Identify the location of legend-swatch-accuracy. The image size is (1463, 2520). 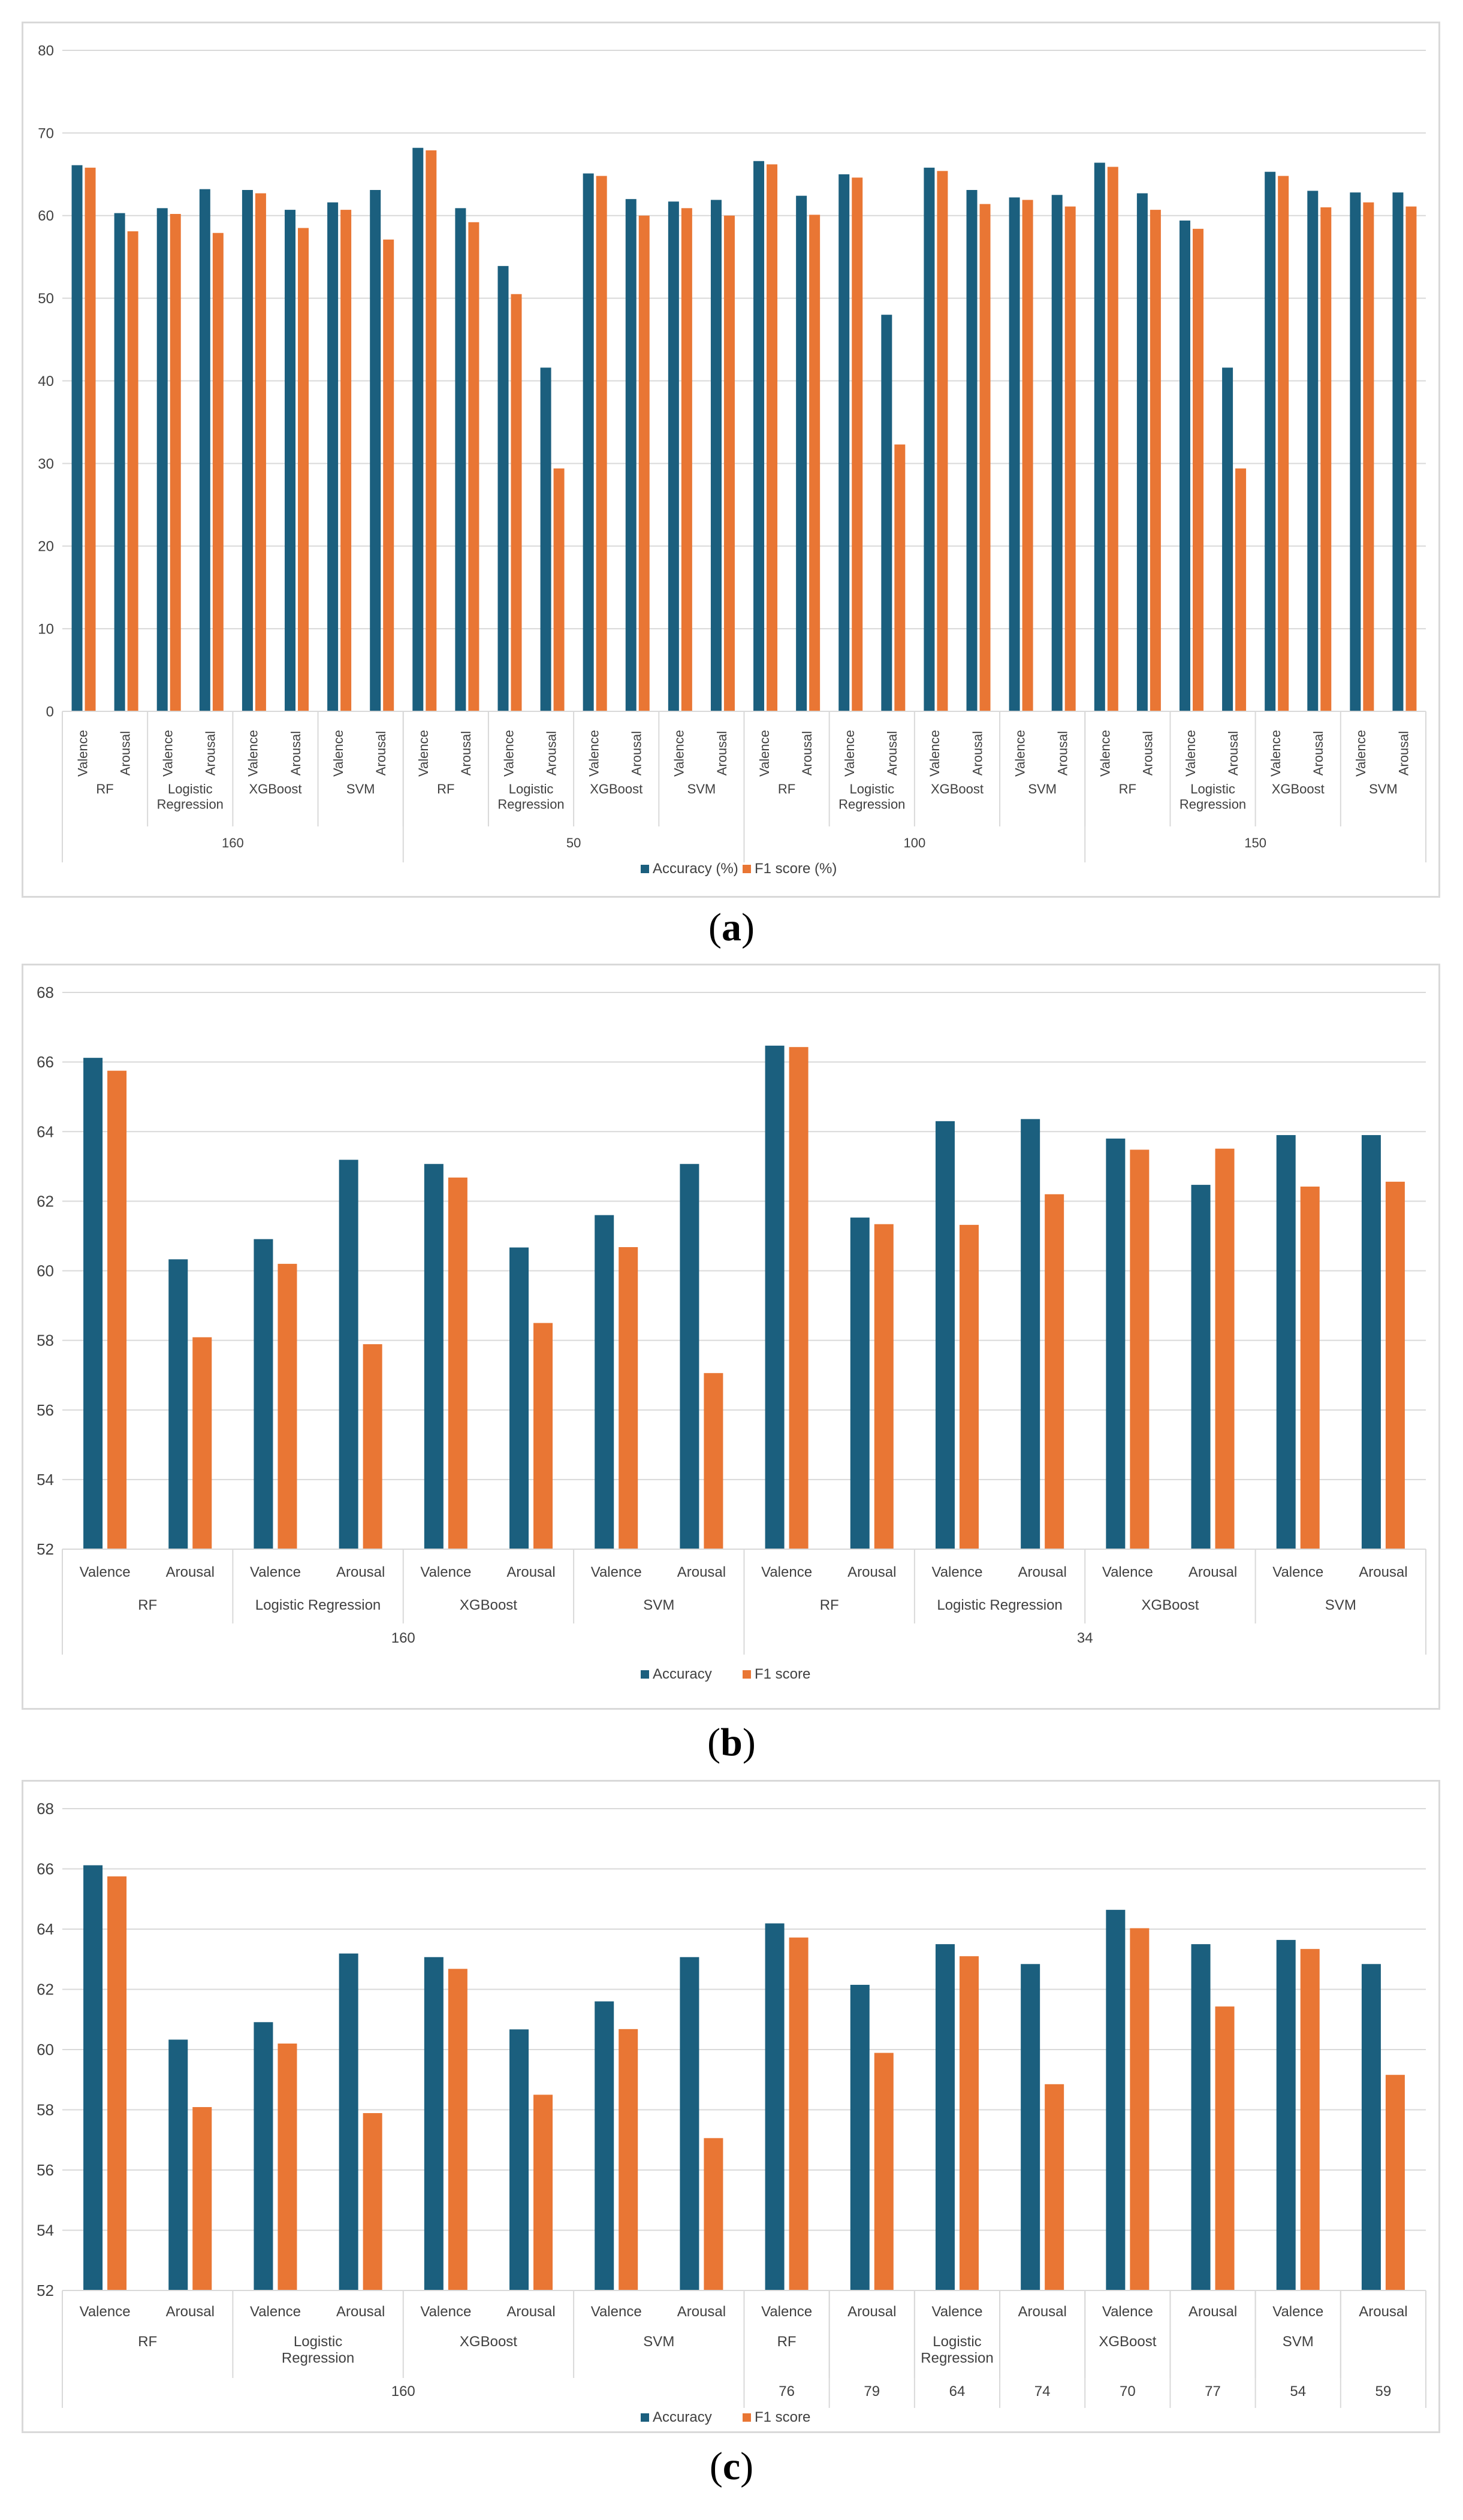
(645, 2417).